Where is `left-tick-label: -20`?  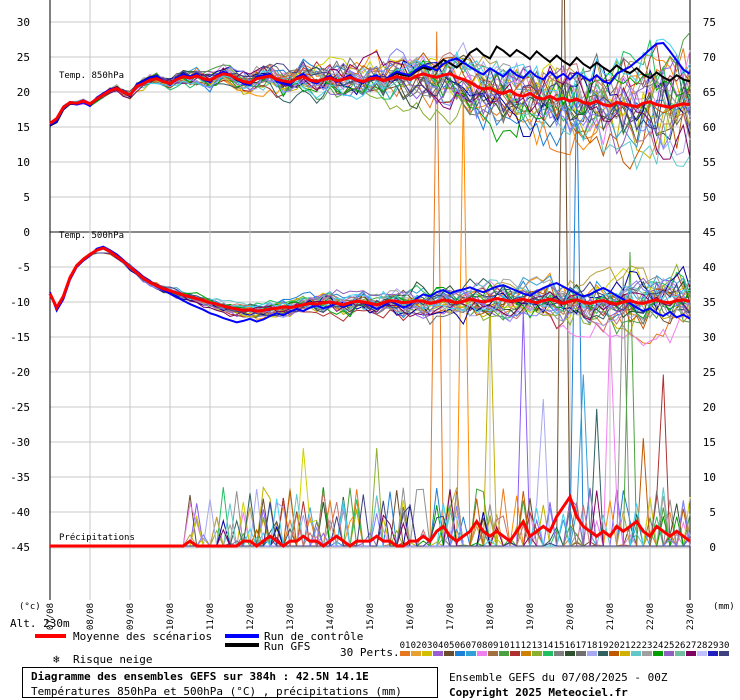
left-tick-label: -20 is located at coordinates (20, 372).